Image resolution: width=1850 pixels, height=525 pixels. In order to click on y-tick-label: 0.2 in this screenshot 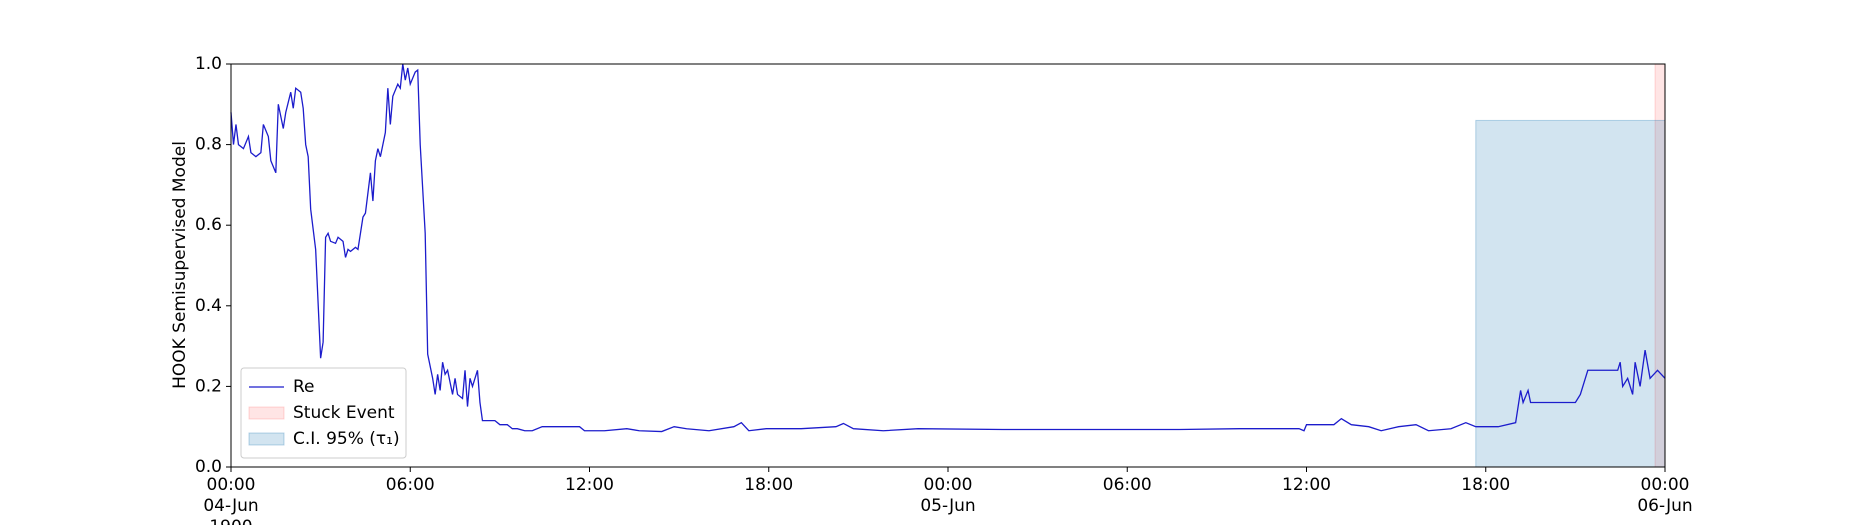, I will do `click(208, 386)`.